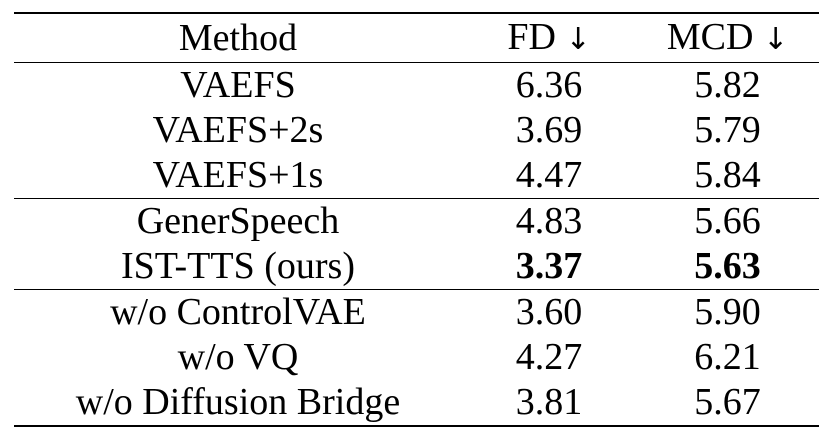 The height and width of the screenshot is (433, 835). I want to click on cell-fd: 3.69, so click(549, 130).